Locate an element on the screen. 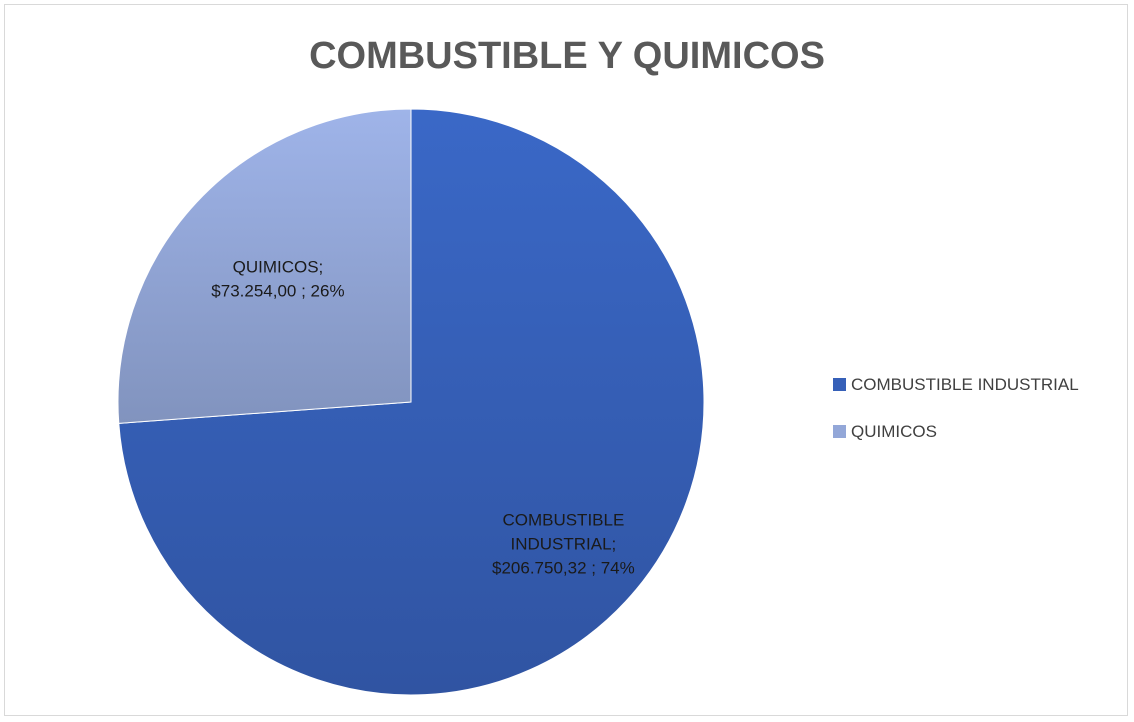 This screenshot has height=722, width=1134. legend: COMBUSTIBLE INDUSTRIAL QUIMICOS is located at coordinates (956, 420).